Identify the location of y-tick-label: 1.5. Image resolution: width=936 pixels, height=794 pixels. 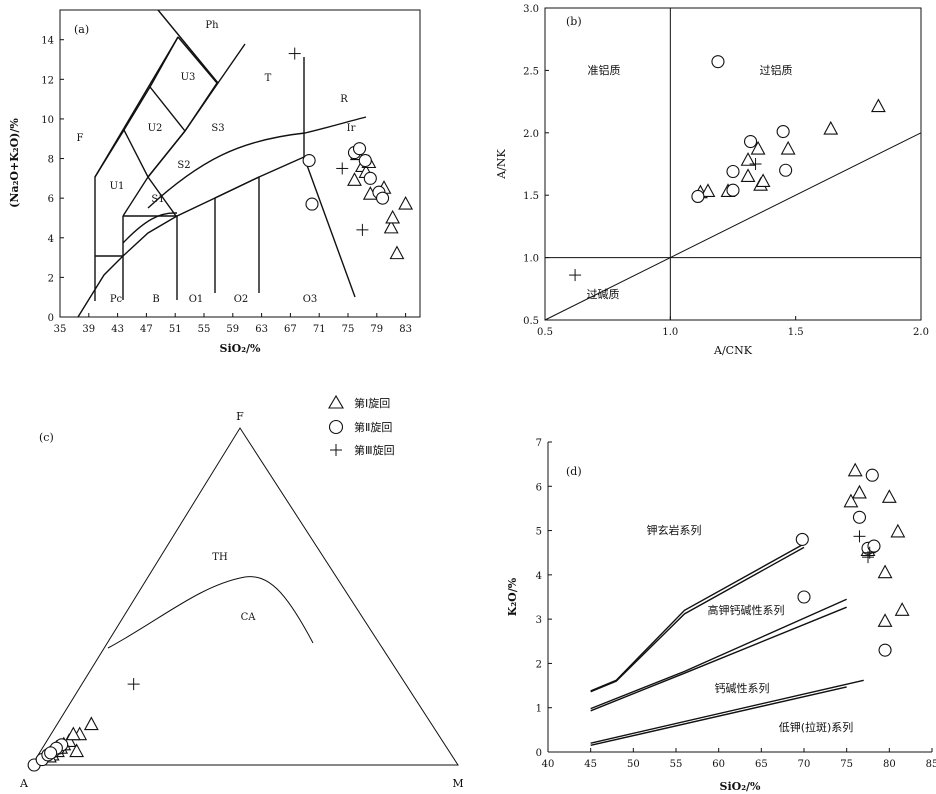
(531, 196).